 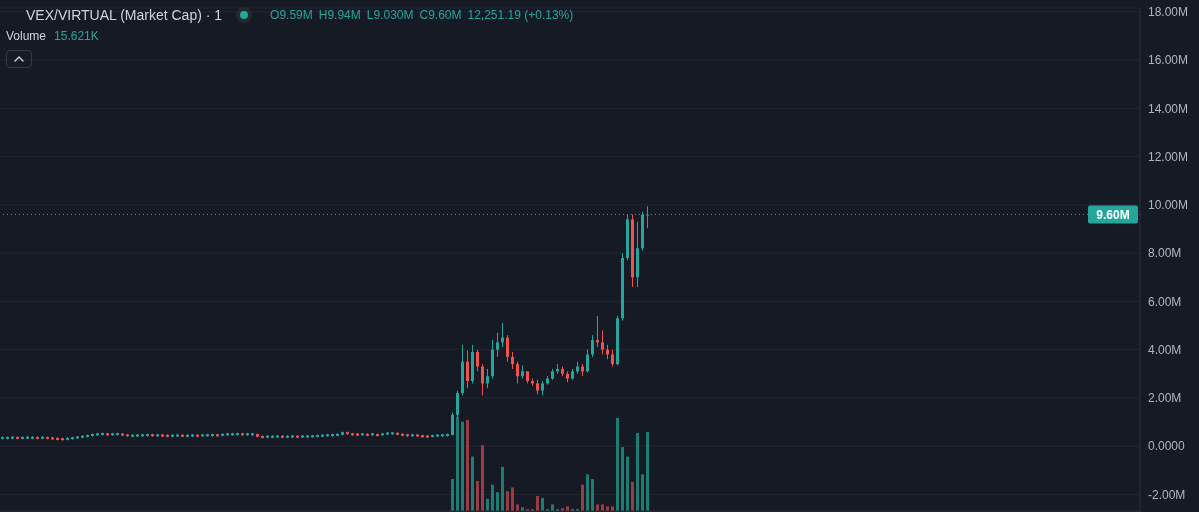 What do you see at coordinates (1165, 398) in the screenshot?
I see `y-tick-label: 2.00M` at bounding box center [1165, 398].